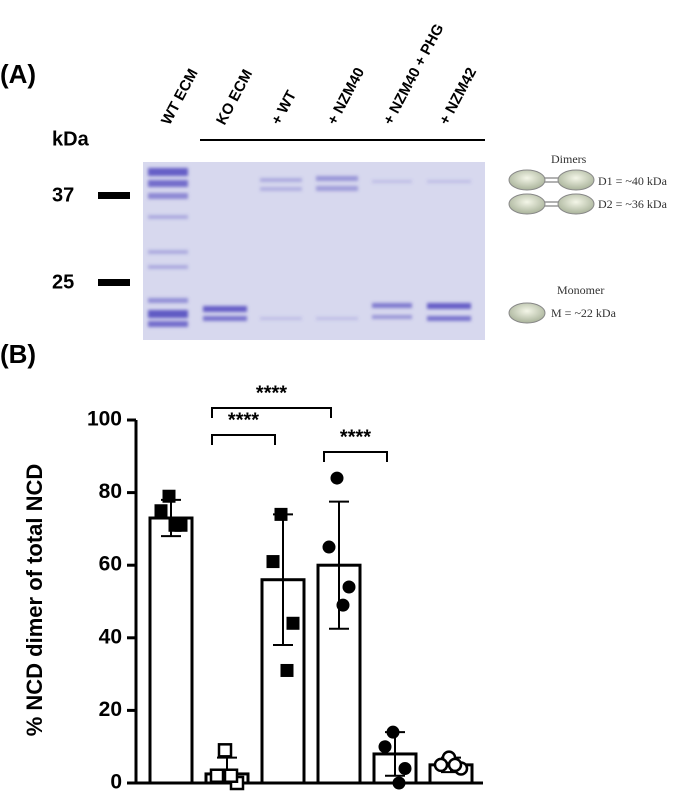 The width and height of the screenshot is (680, 796). Describe the element at coordinates (18, 354) in the screenshot. I see `panel-label: (B)` at that location.